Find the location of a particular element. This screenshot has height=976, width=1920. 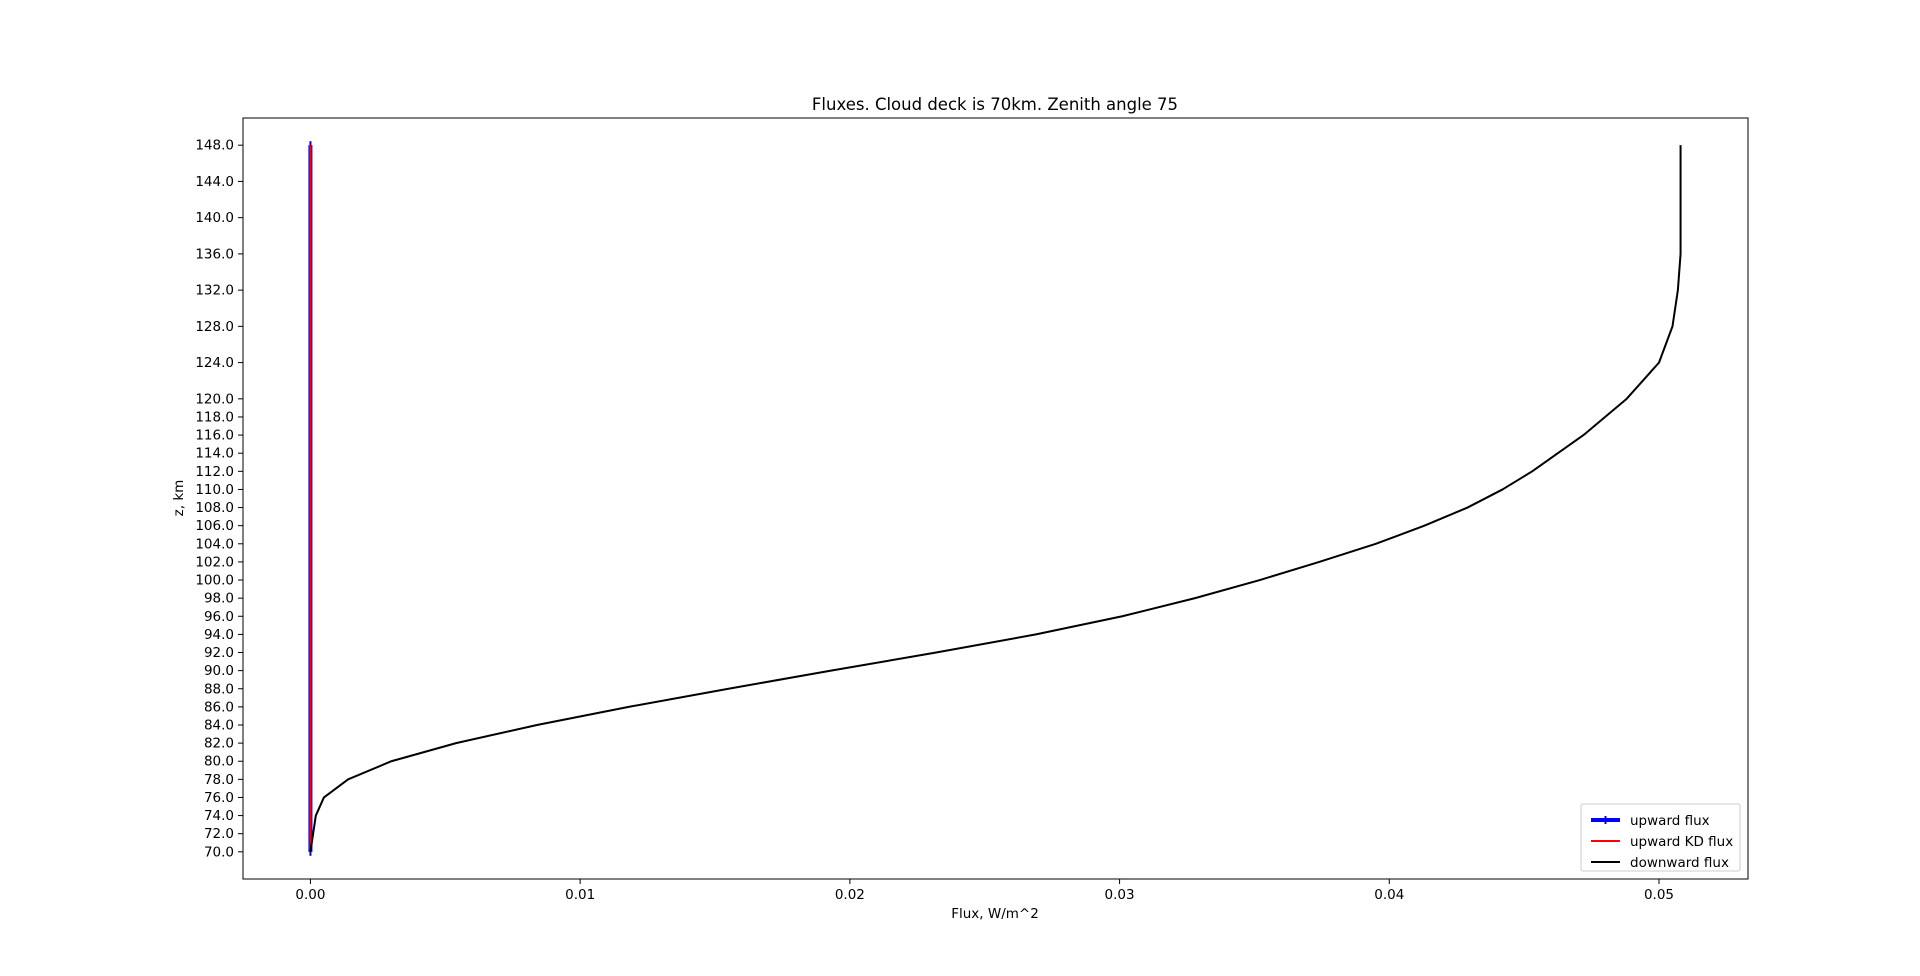

x-axis-label: Flux, W/m^2 is located at coordinates (995, 914).